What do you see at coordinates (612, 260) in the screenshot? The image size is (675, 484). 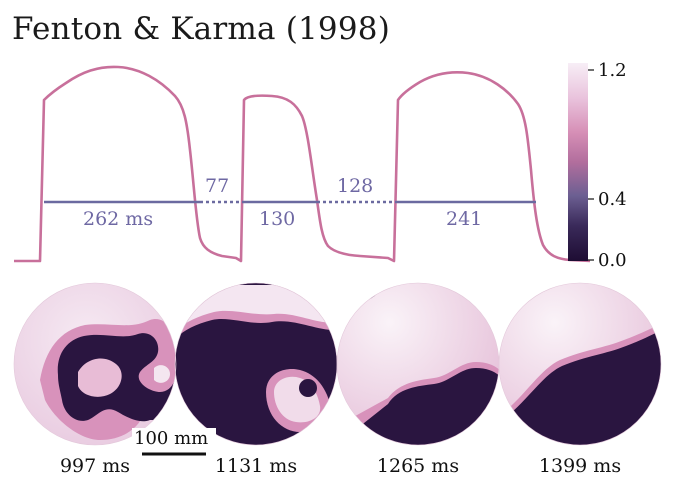 I see `colorbar-label-bottom: 0.0` at bounding box center [612, 260].